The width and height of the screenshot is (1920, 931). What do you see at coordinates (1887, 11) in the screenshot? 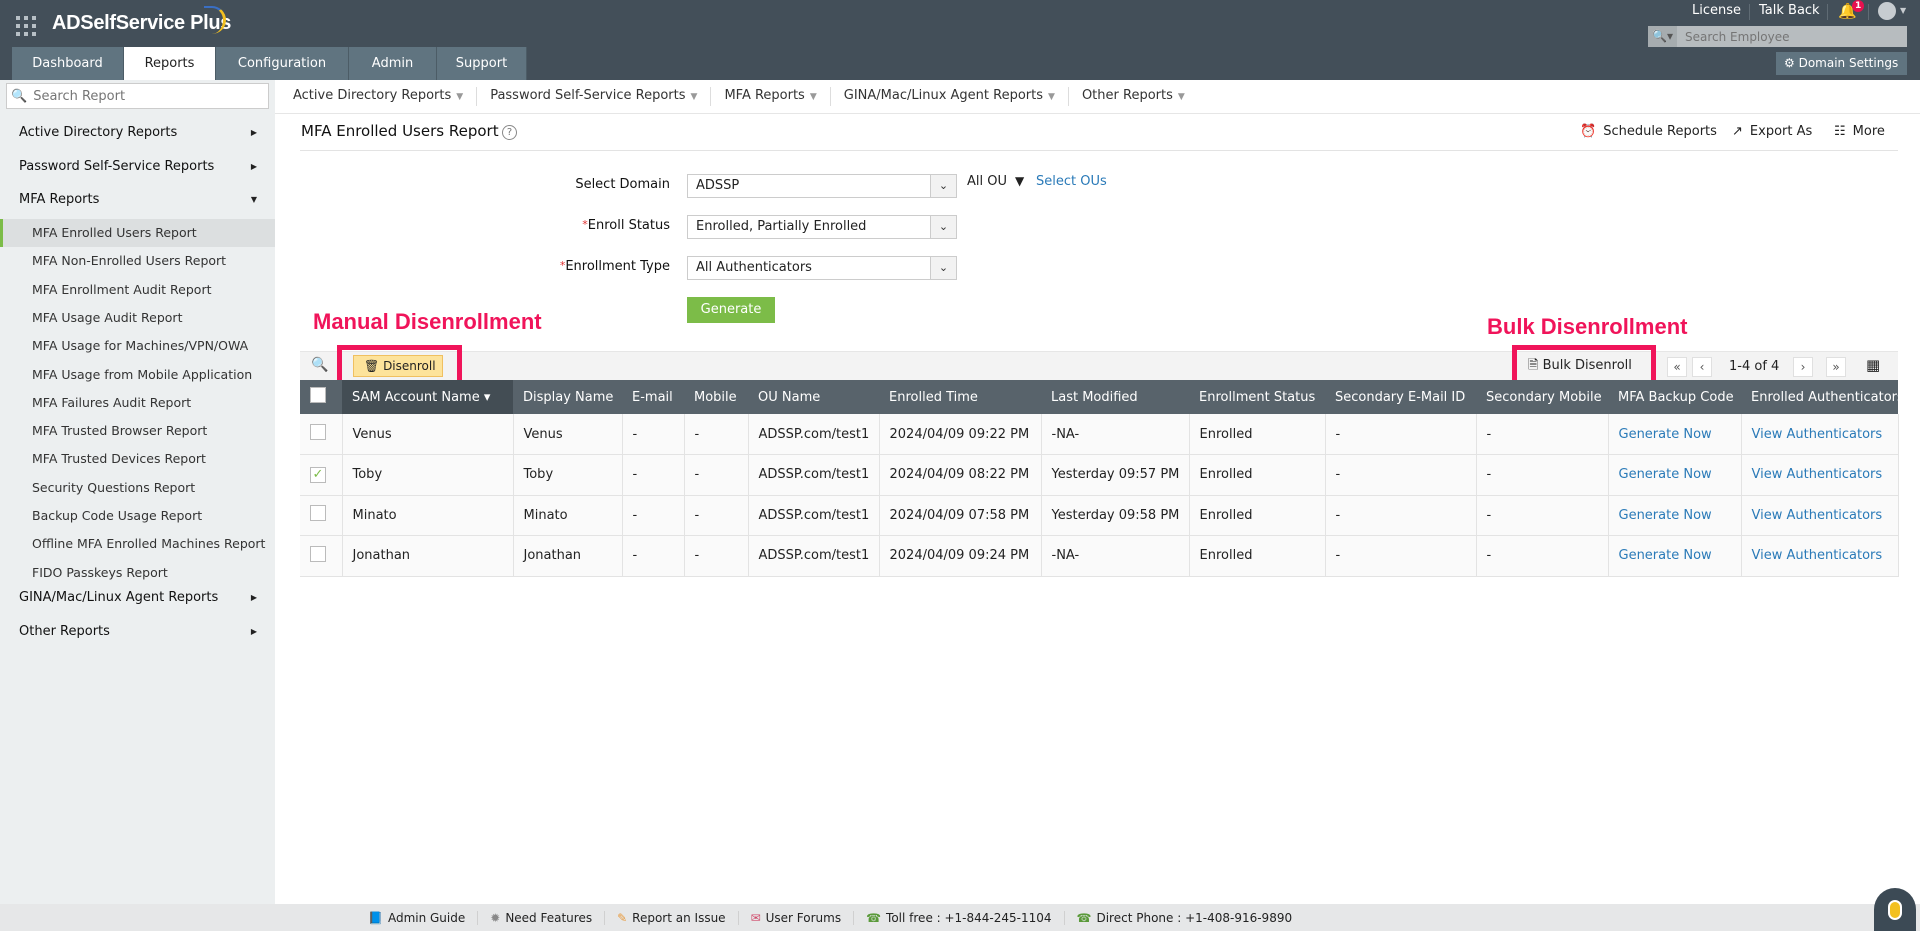
I see `user-avatar-icon` at bounding box center [1887, 11].